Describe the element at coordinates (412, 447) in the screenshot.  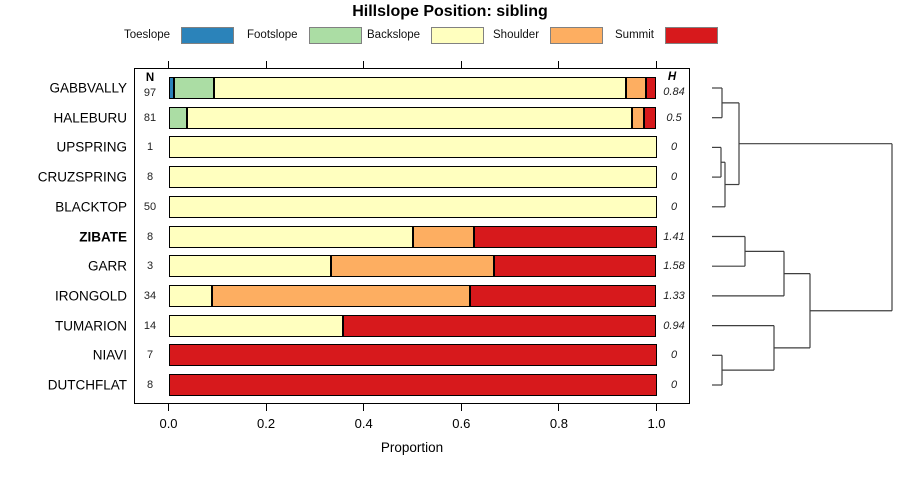
I see `x-axis-label: Proportion` at that location.